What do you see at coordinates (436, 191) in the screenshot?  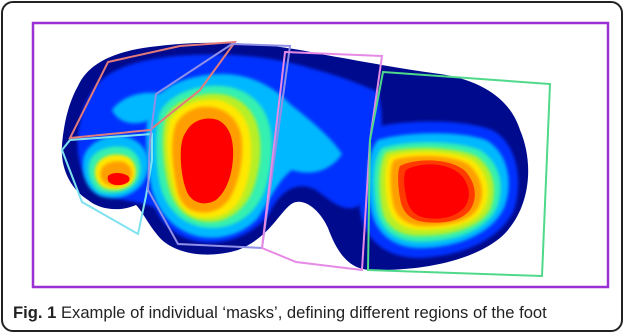 I see `region-red-heel-core` at bounding box center [436, 191].